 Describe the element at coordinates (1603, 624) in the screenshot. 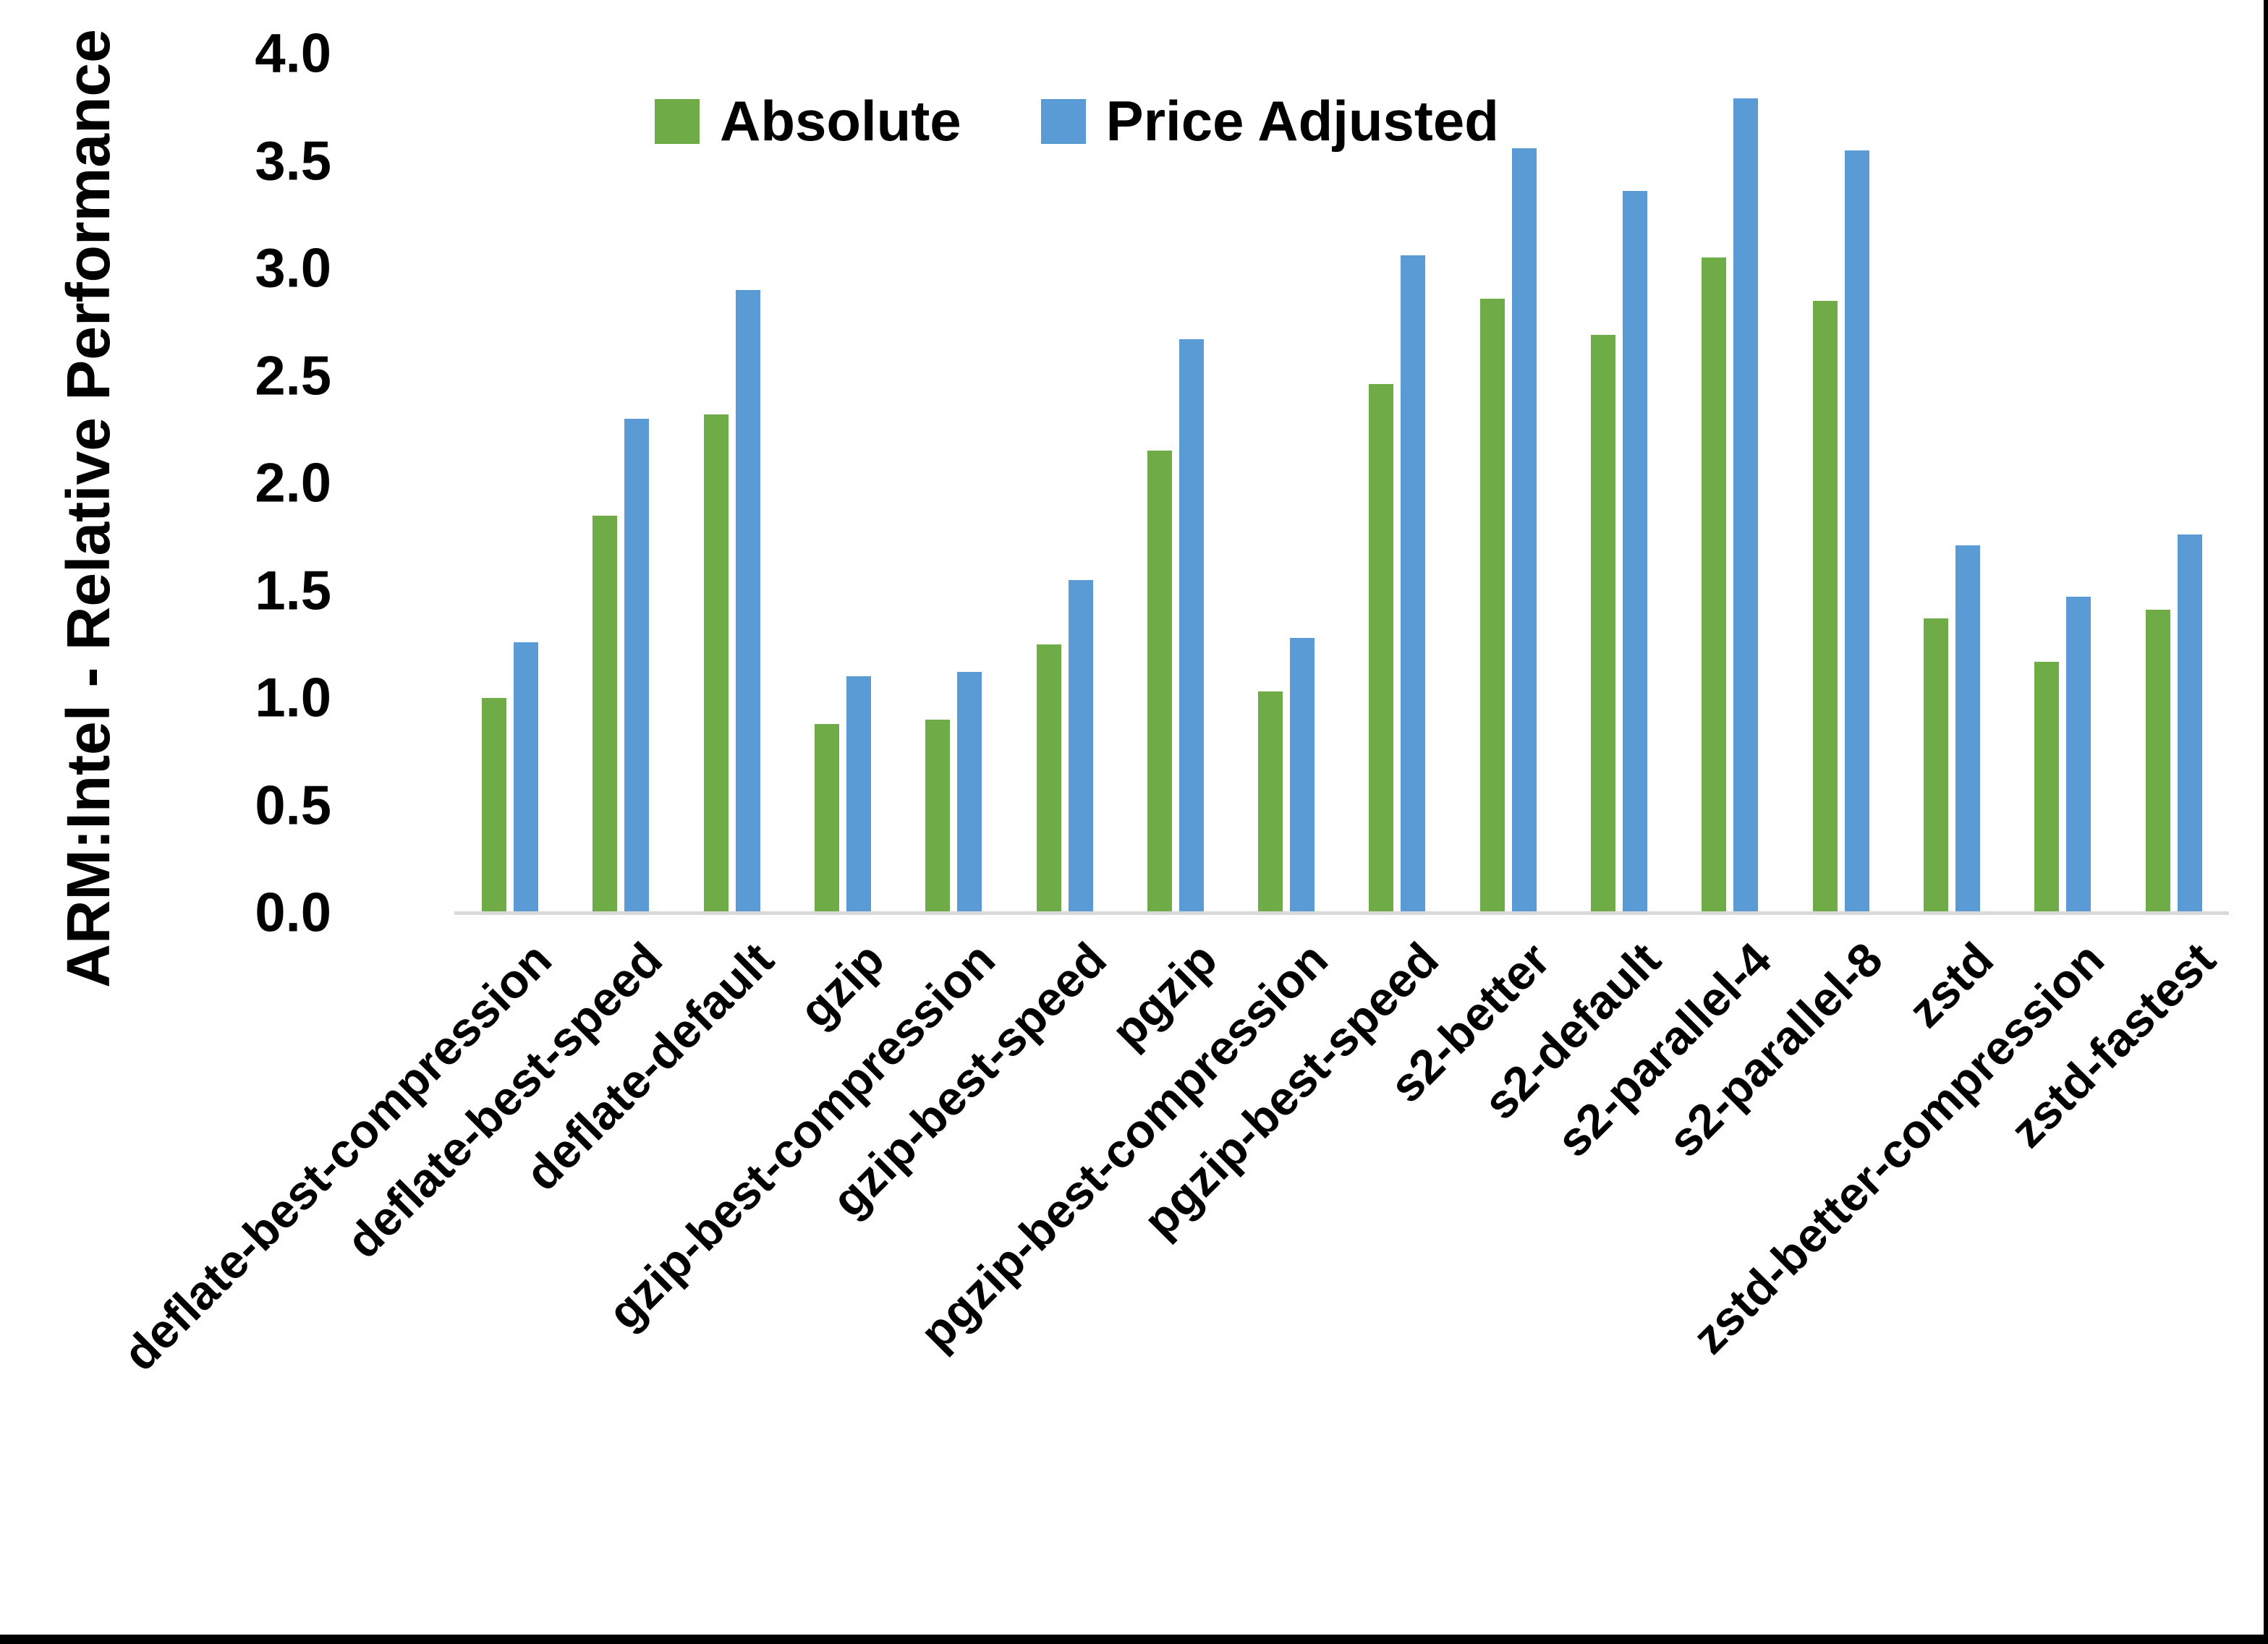

I see `bar-absolute-s2-default` at that location.